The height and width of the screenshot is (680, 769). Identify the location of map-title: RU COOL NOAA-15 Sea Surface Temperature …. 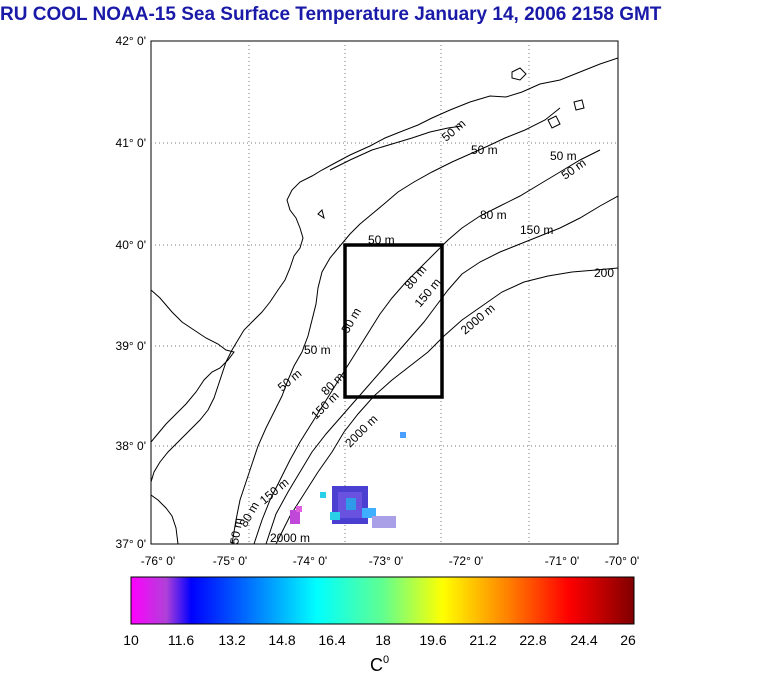
(331, 14).